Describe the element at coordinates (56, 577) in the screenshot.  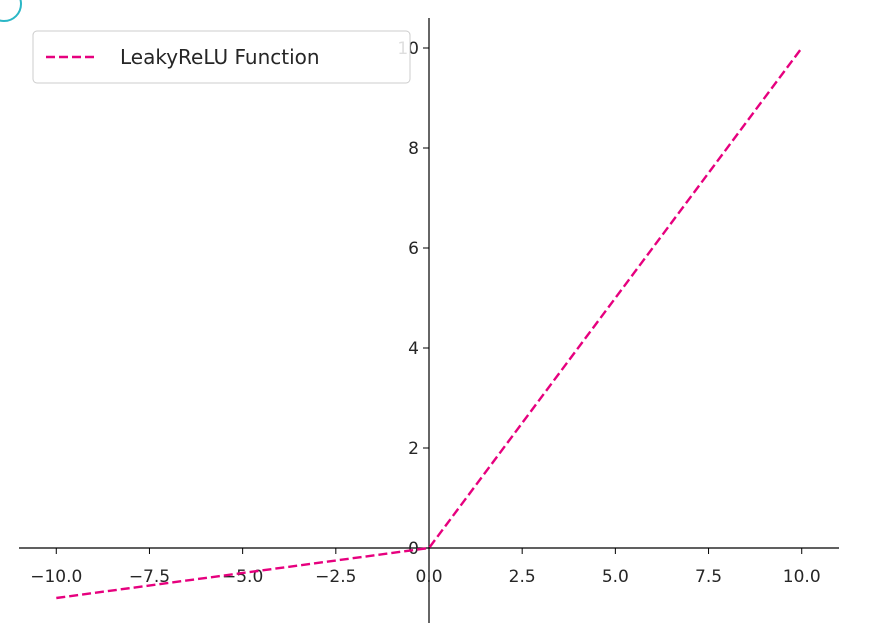
I see `x-tick-label: −10.0` at that location.